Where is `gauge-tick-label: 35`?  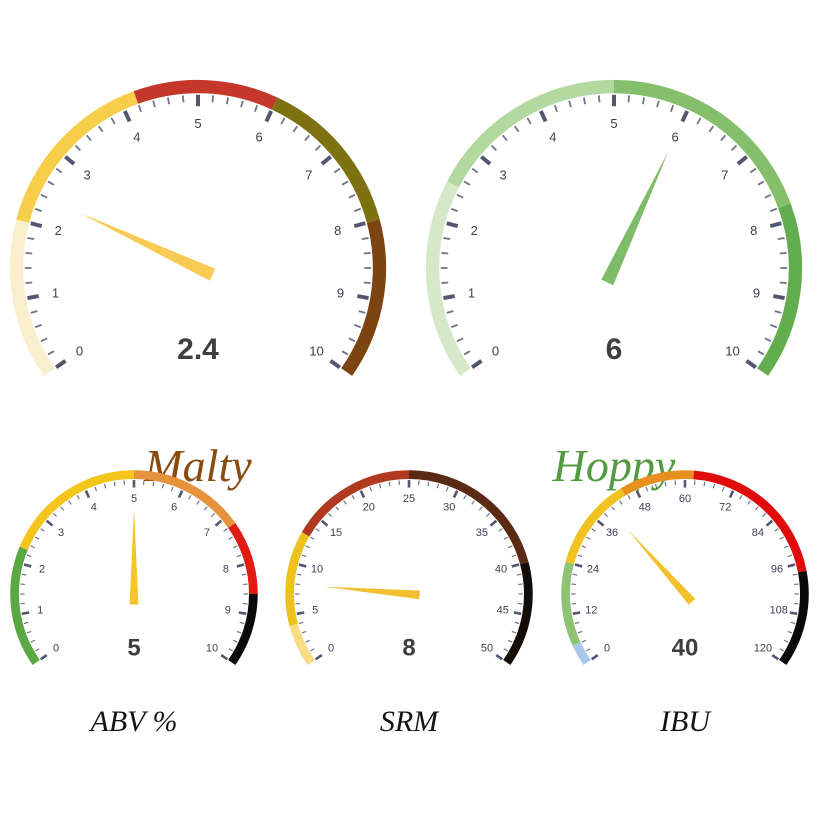 gauge-tick-label: 35 is located at coordinates (482, 533).